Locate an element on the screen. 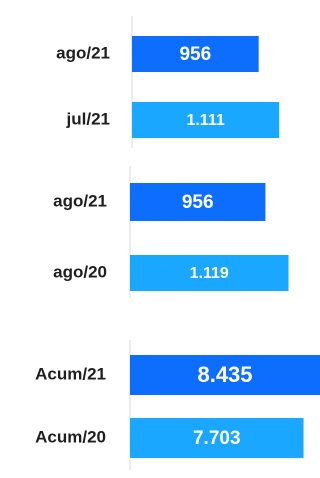  category-label: Acum/20 is located at coordinates (70, 436).